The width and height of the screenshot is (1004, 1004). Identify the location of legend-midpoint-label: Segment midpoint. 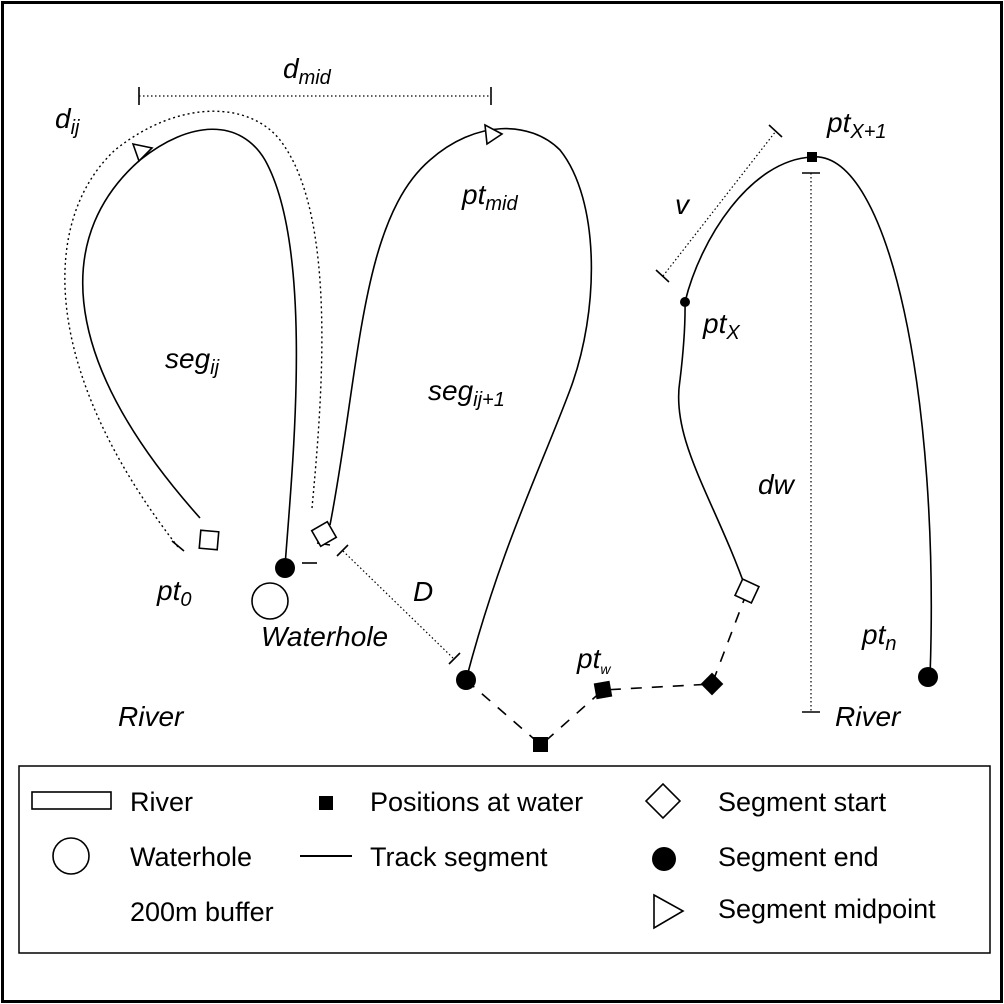
(827, 909).